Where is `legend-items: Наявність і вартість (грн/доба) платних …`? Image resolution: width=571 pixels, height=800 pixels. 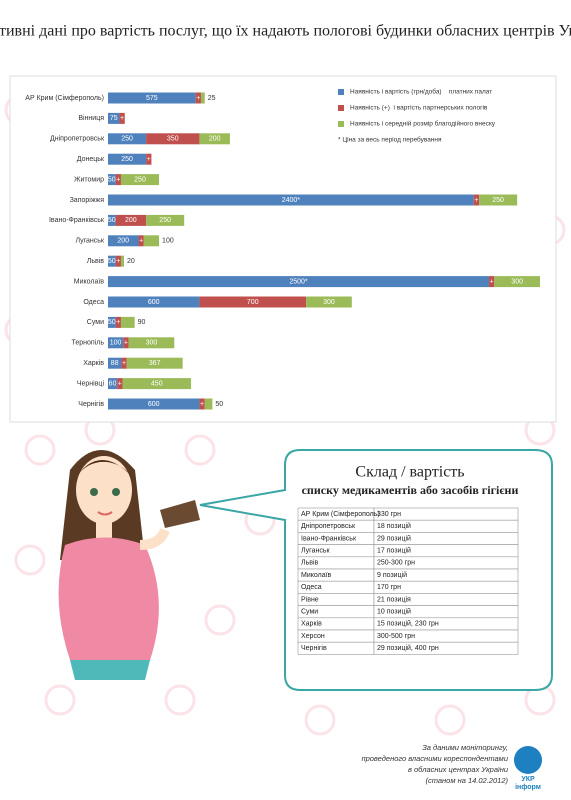
legend-items: Наявність і вартість (грн/доба) платних … is located at coordinates (417, 116).